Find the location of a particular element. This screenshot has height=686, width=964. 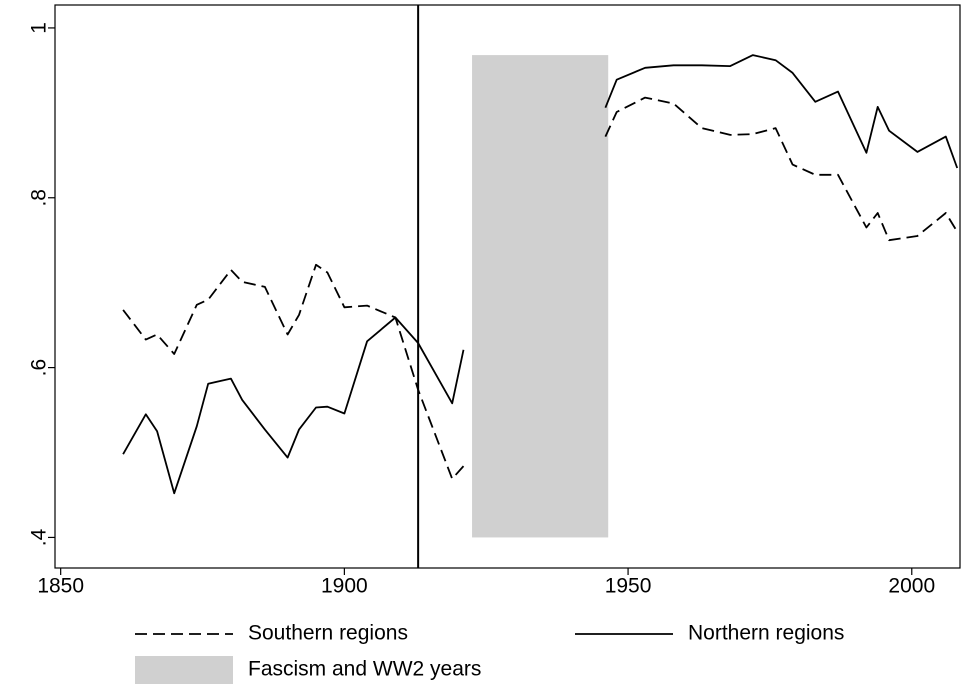

y-tick-label: .8 is located at coordinates (39, 198).